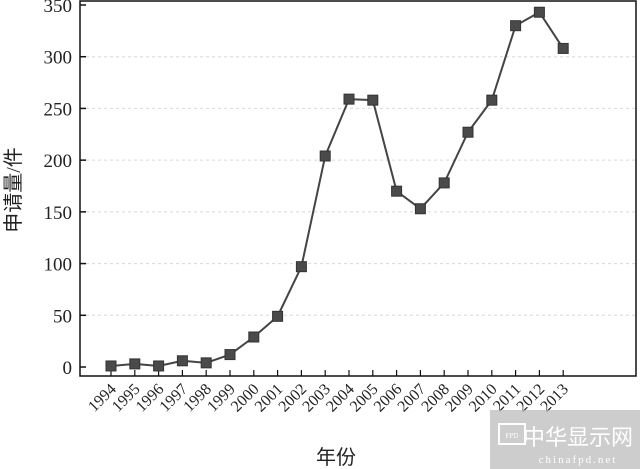 Image resolution: width=640 pixels, height=469 pixels. Describe the element at coordinates (58, 161) in the screenshot. I see `y-tick-label: 200` at that location.